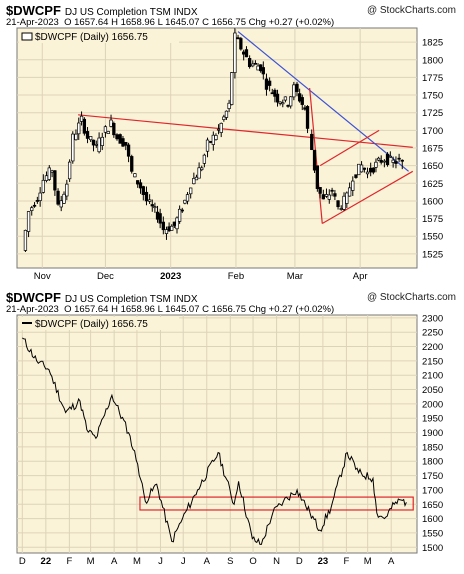  Describe the element at coordinates (42, 276) in the screenshot. I see `x-tick-label: Nov` at that location.